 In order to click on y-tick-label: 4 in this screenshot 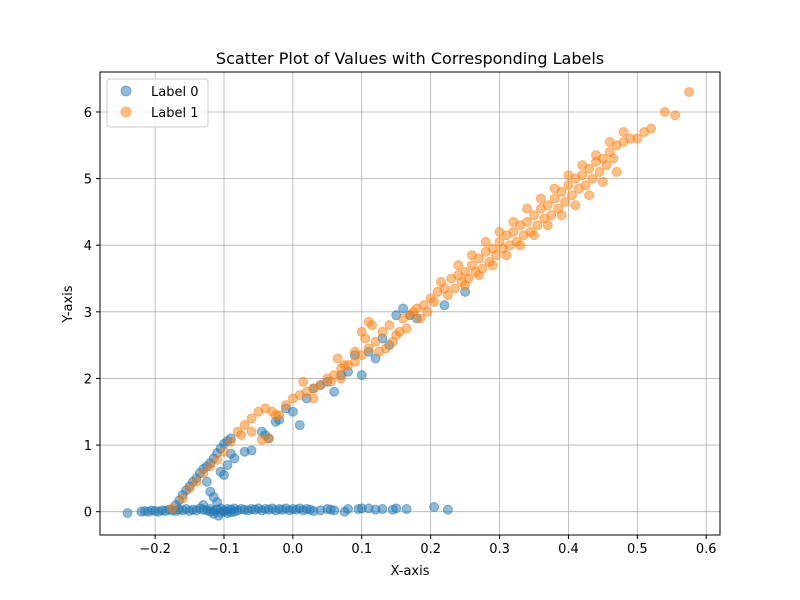, I will do `click(88, 246)`.